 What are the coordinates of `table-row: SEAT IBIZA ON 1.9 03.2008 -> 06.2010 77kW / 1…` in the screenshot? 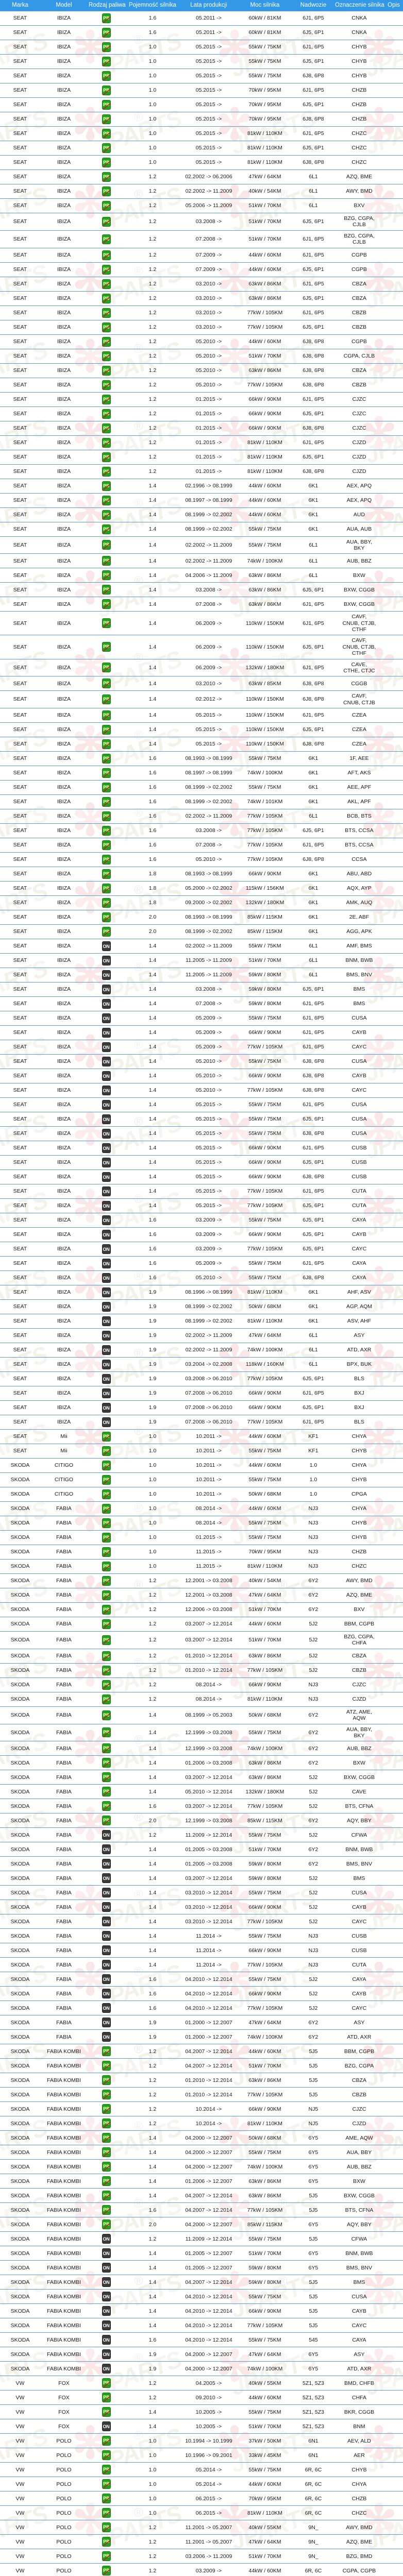 It's located at (202, 1378).